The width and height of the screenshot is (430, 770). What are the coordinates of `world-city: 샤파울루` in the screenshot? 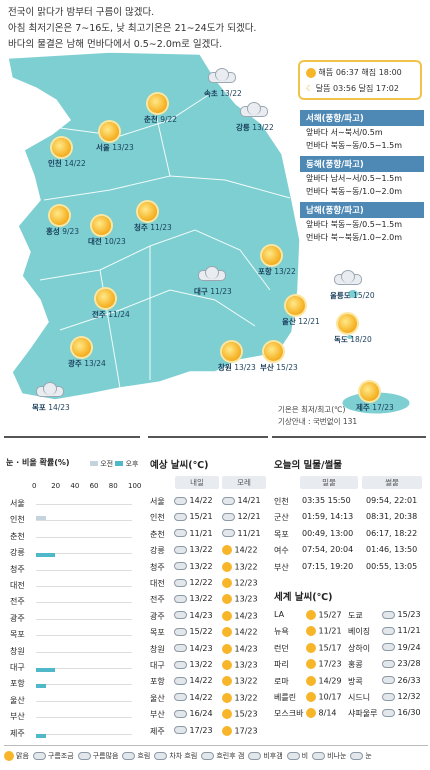 It's located at (363, 714).